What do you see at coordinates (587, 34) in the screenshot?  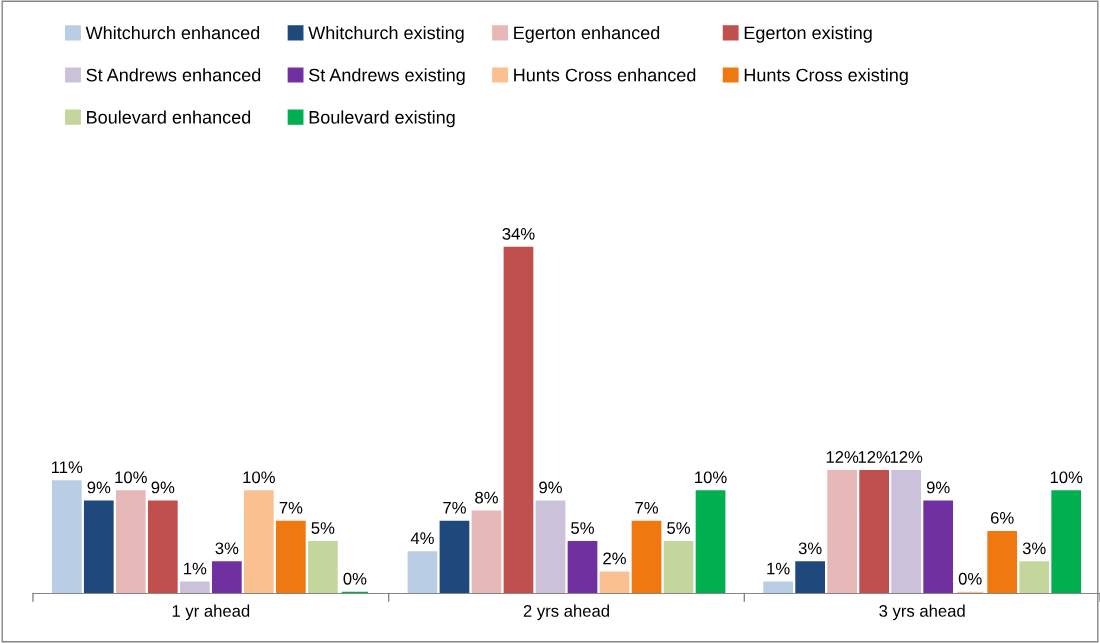 I see `legend-label: Egerton enhanced` at bounding box center [587, 34].